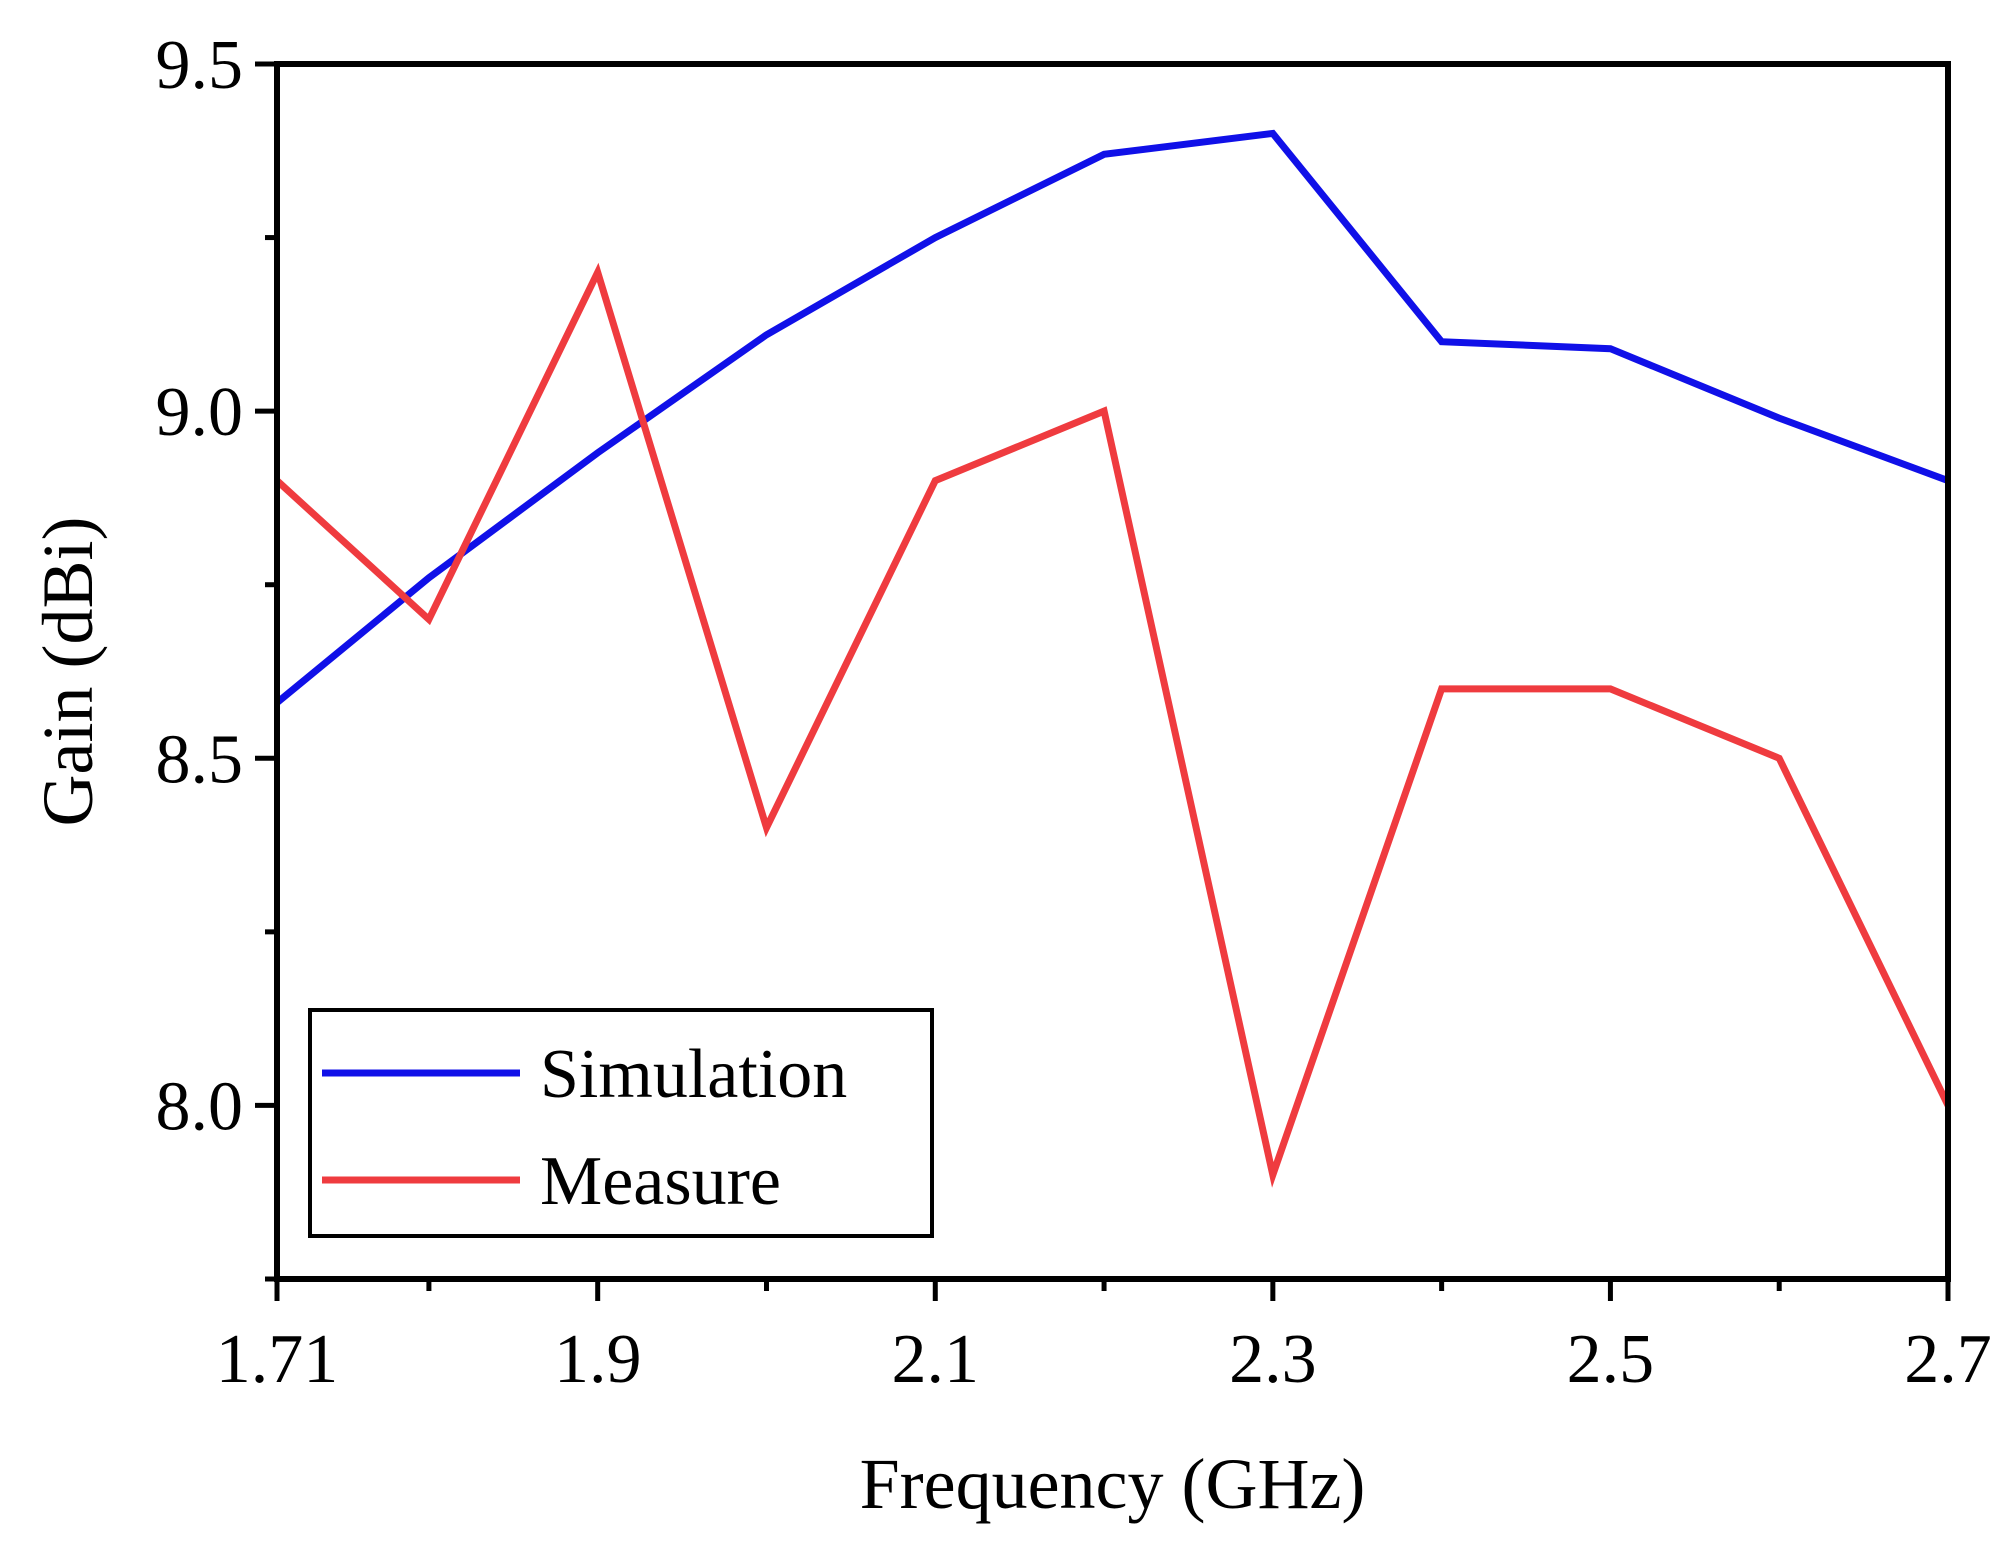  Describe the element at coordinates (1273, 1359) in the screenshot. I see `x-tick-label: 2.3` at that location.